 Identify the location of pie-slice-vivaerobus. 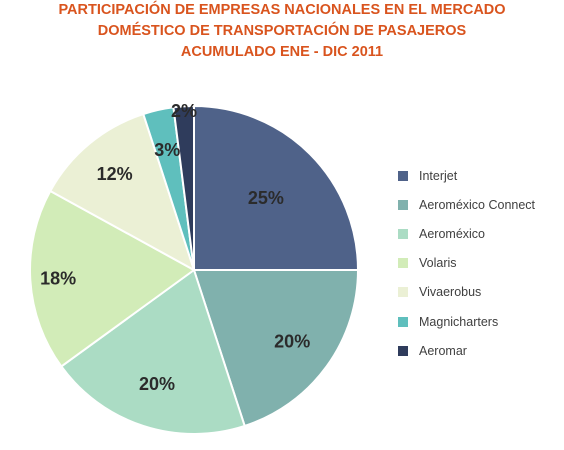
(122, 192).